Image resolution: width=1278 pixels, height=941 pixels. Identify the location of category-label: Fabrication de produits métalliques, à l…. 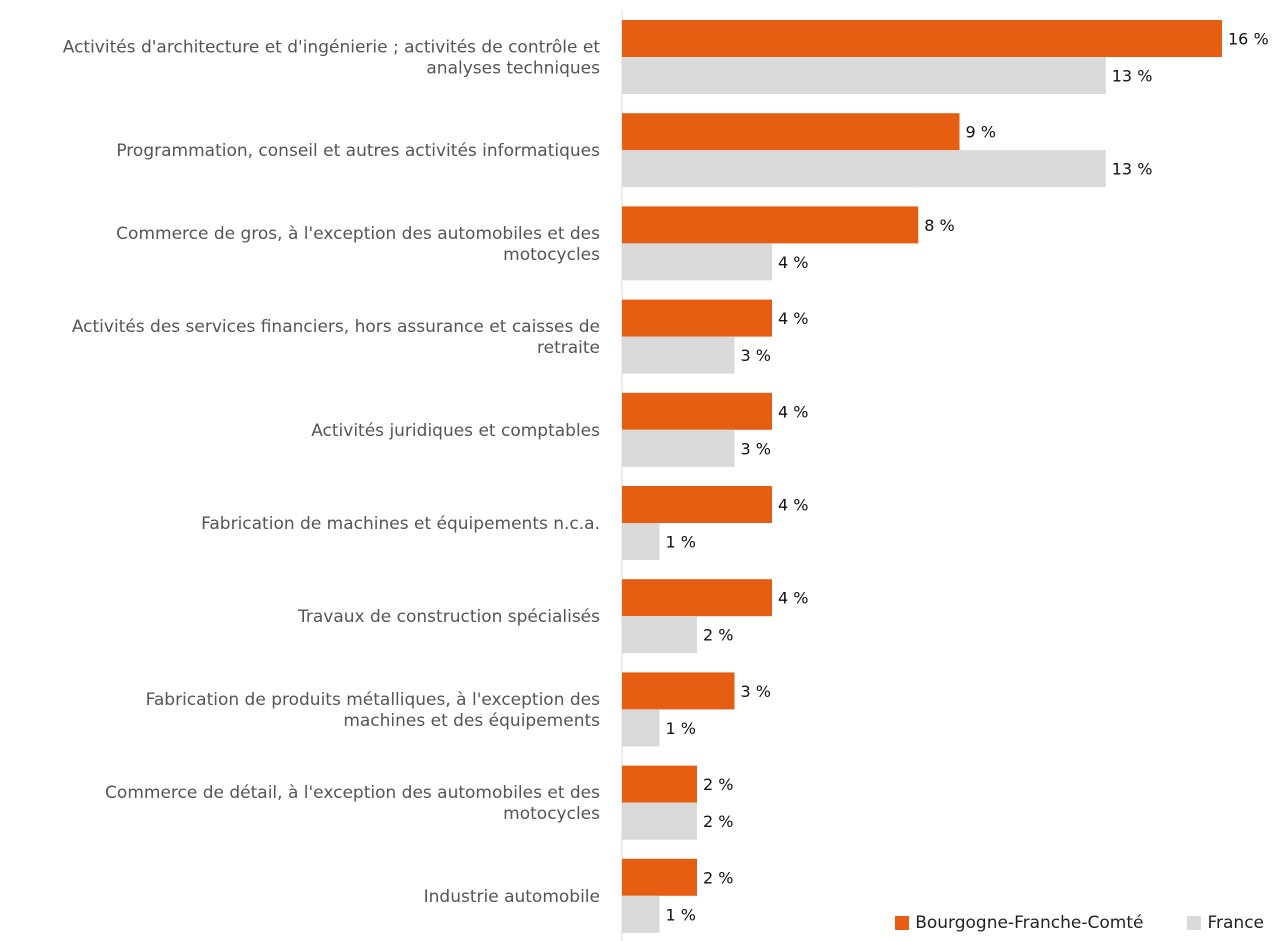
(373, 710).